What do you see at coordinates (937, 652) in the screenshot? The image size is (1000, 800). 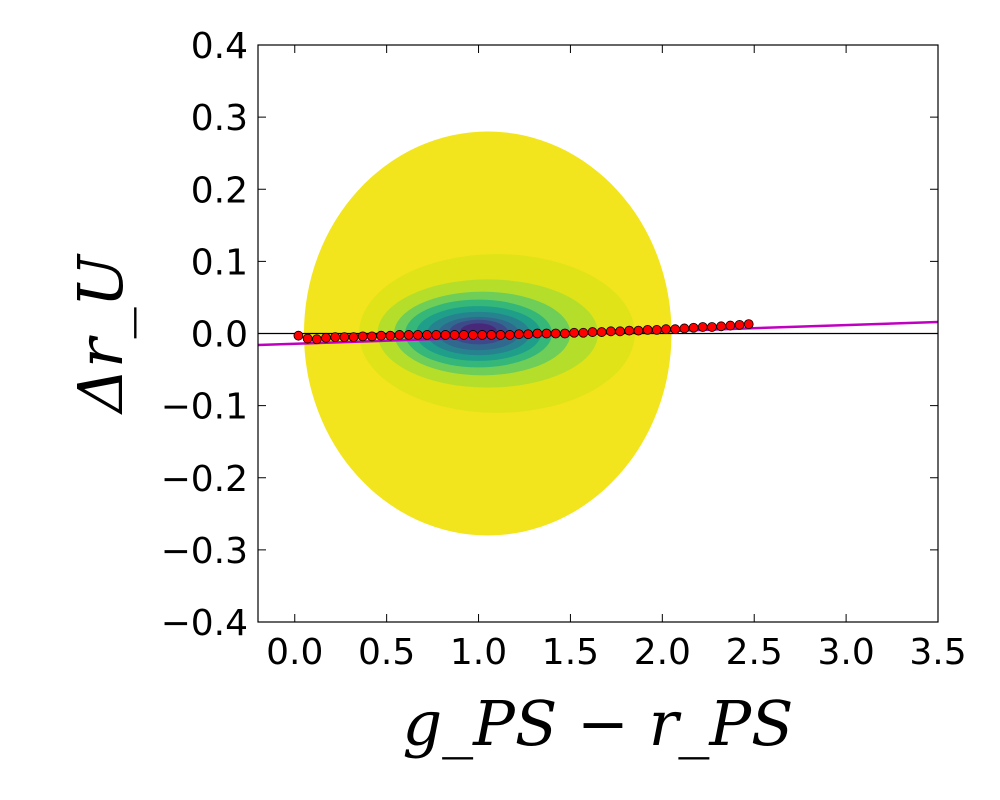 I see `x-tick-label: 3.5` at bounding box center [937, 652].